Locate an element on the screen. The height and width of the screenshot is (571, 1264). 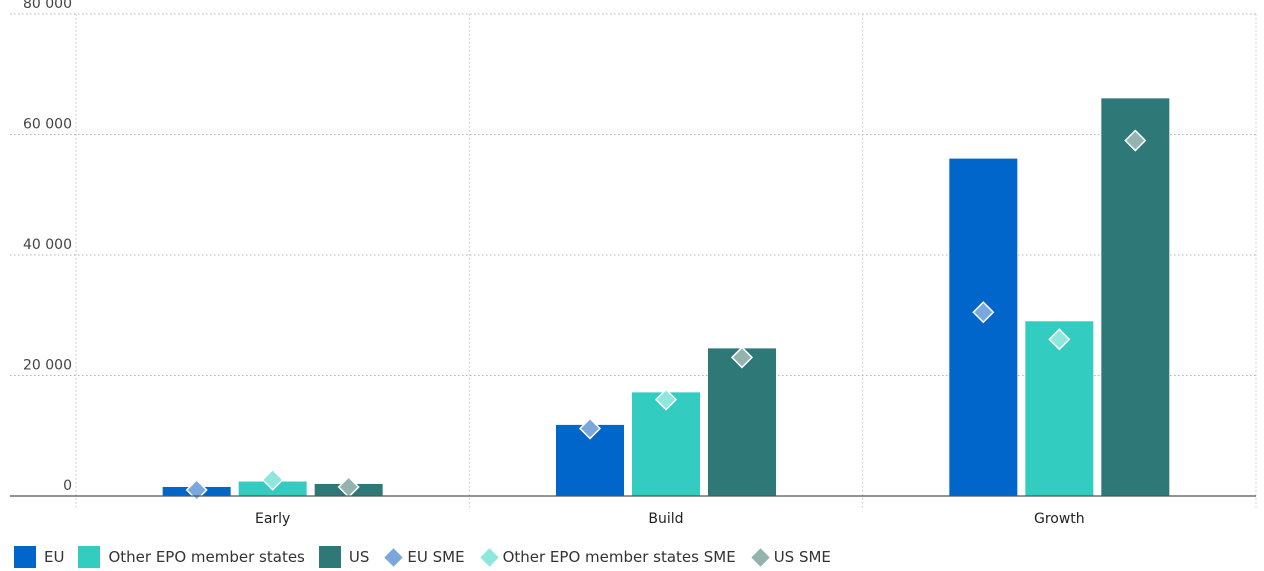
x-axis: Early Build Growth is located at coordinates (670, 519).